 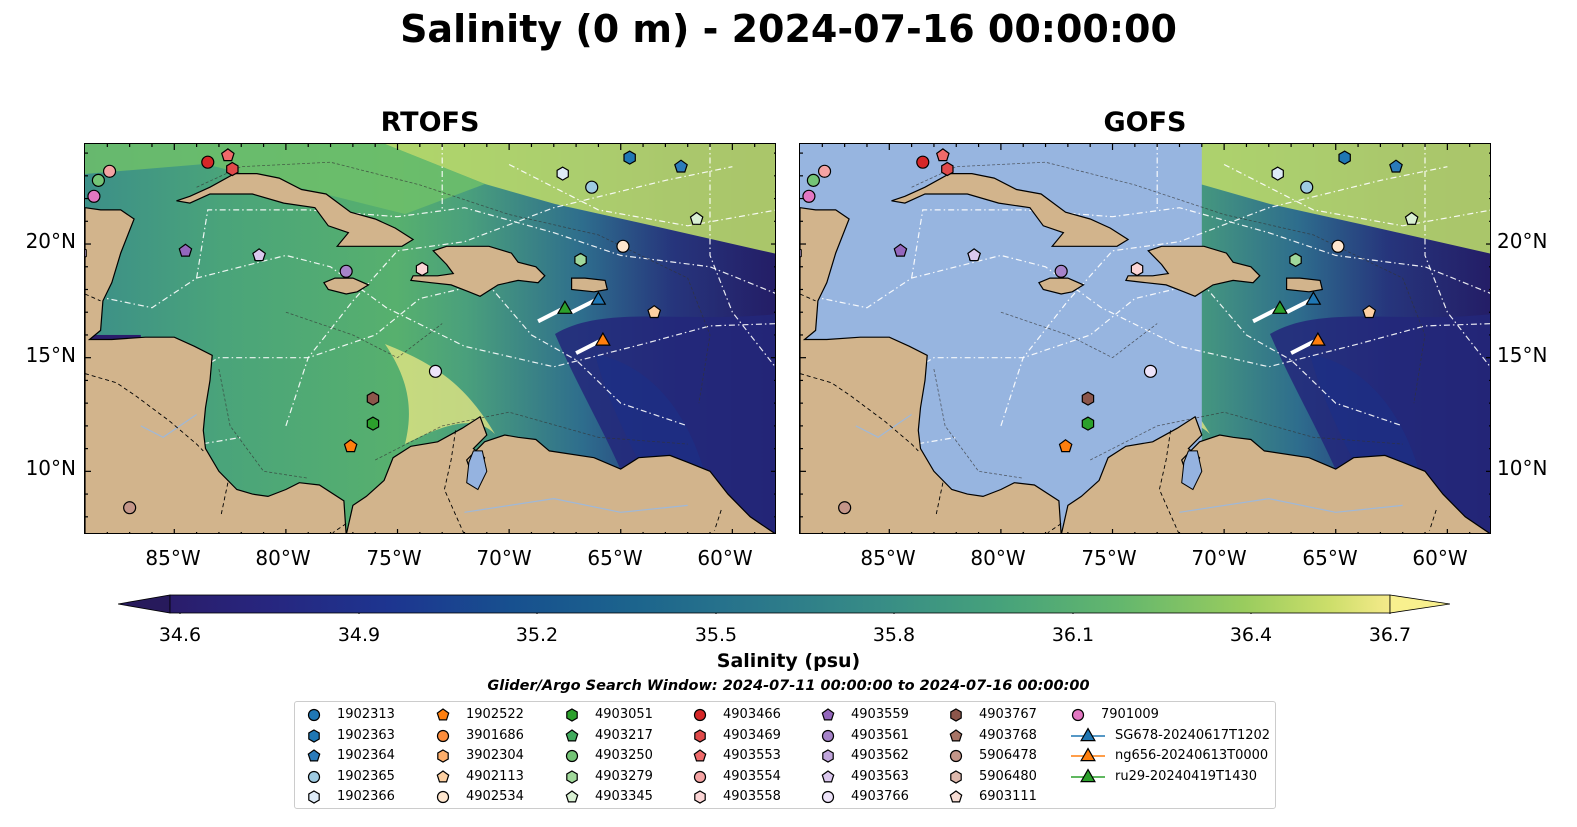 What do you see at coordinates (366, 735) in the screenshot?
I see `legend-label: 1902363` at bounding box center [366, 735].